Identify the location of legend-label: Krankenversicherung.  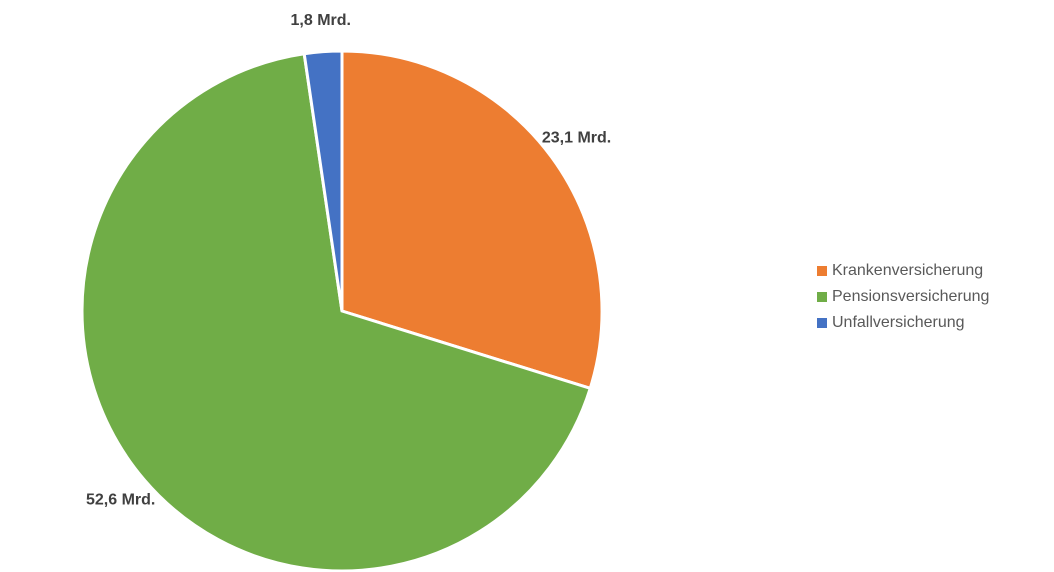
(907, 270).